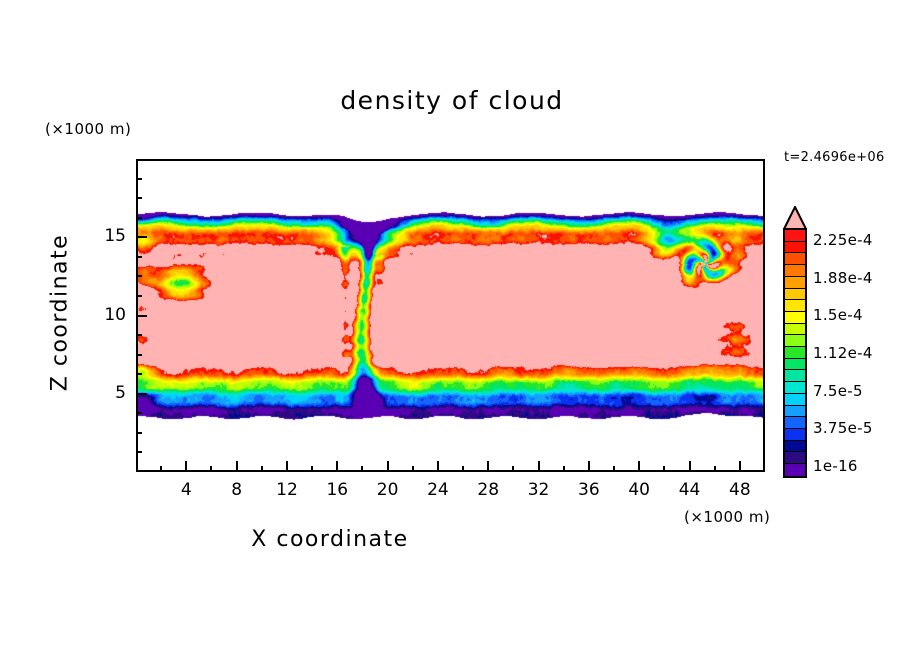 This screenshot has height=654, width=904. What do you see at coordinates (488, 490) in the screenshot?
I see `x-tick-label: 28` at bounding box center [488, 490].